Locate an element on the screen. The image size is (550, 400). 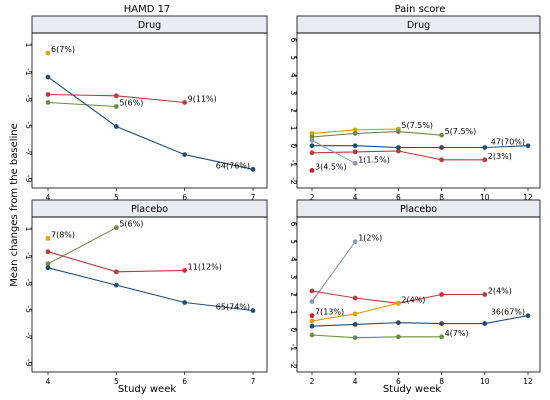
data-label: 7(13%) is located at coordinates (329, 312).